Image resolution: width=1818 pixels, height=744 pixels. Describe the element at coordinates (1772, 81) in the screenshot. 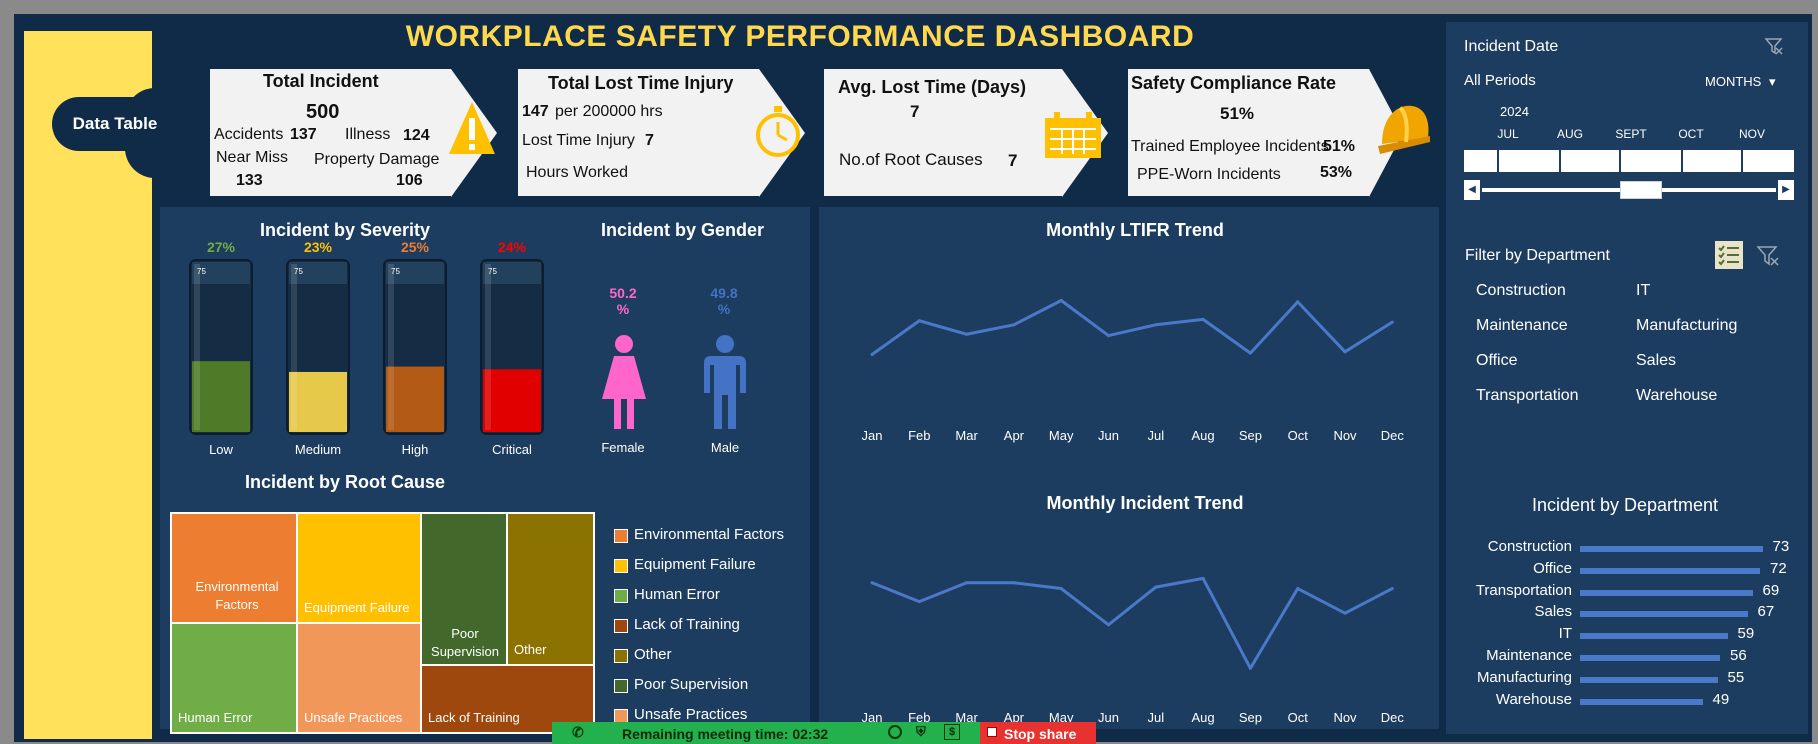

I see `chevron-down-icon: ▾` at that location.